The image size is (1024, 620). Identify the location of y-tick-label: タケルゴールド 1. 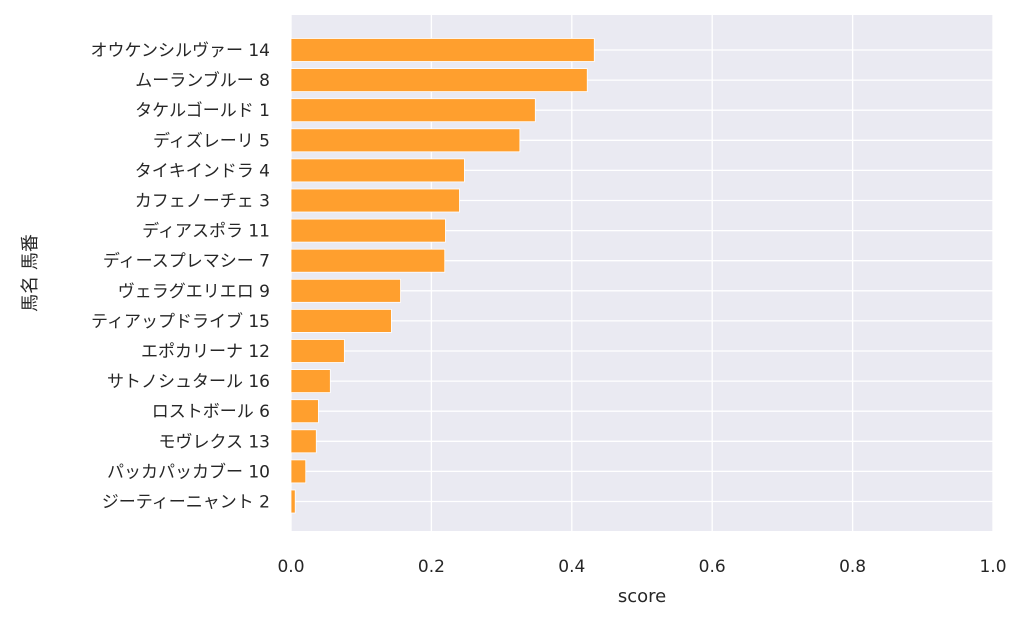
(202, 110).